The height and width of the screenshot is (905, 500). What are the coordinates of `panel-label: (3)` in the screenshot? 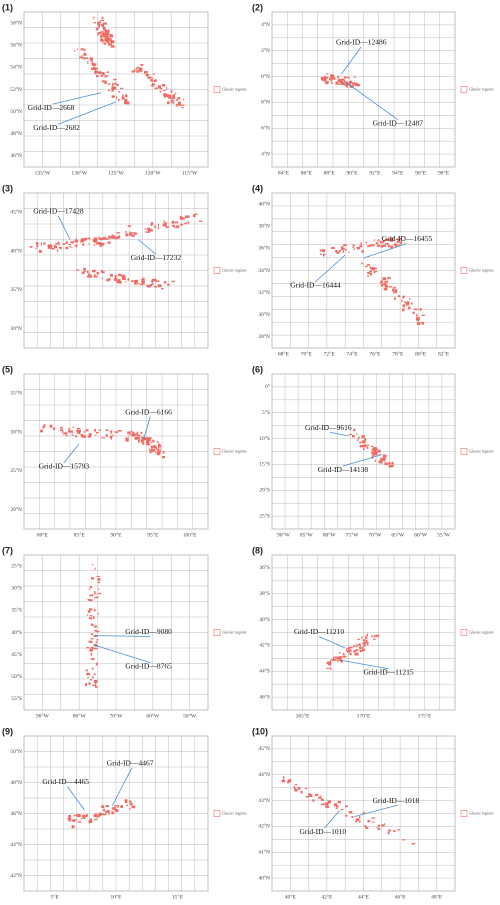 It's located at (7, 188).